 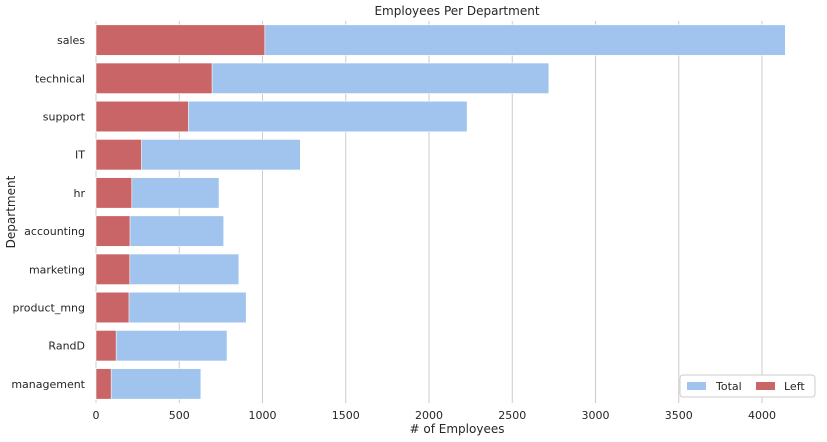 I want to click on y-tick-support: support, so click(x=64, y=117).